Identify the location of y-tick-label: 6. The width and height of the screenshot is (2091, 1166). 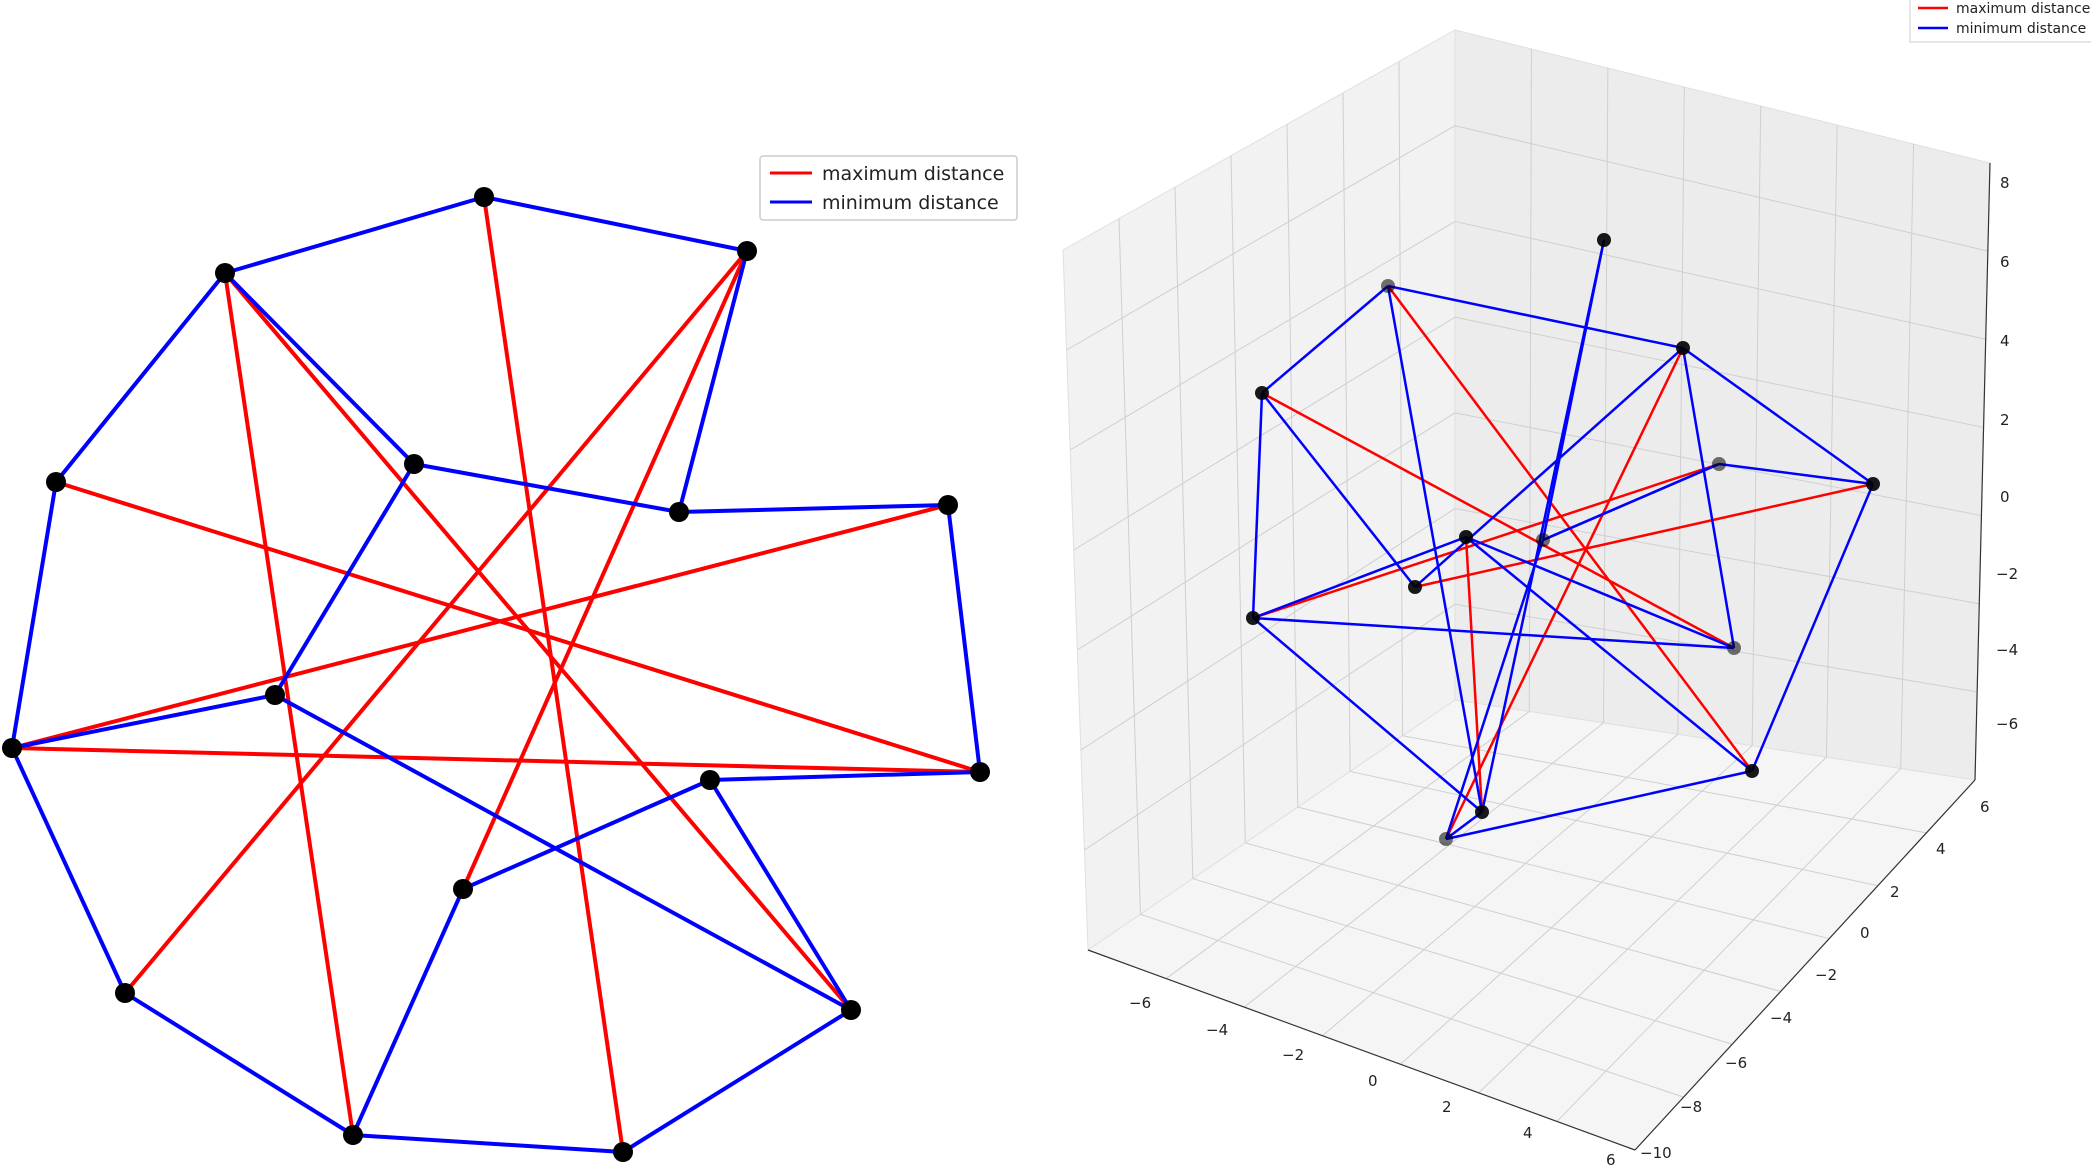
(1985, 807).